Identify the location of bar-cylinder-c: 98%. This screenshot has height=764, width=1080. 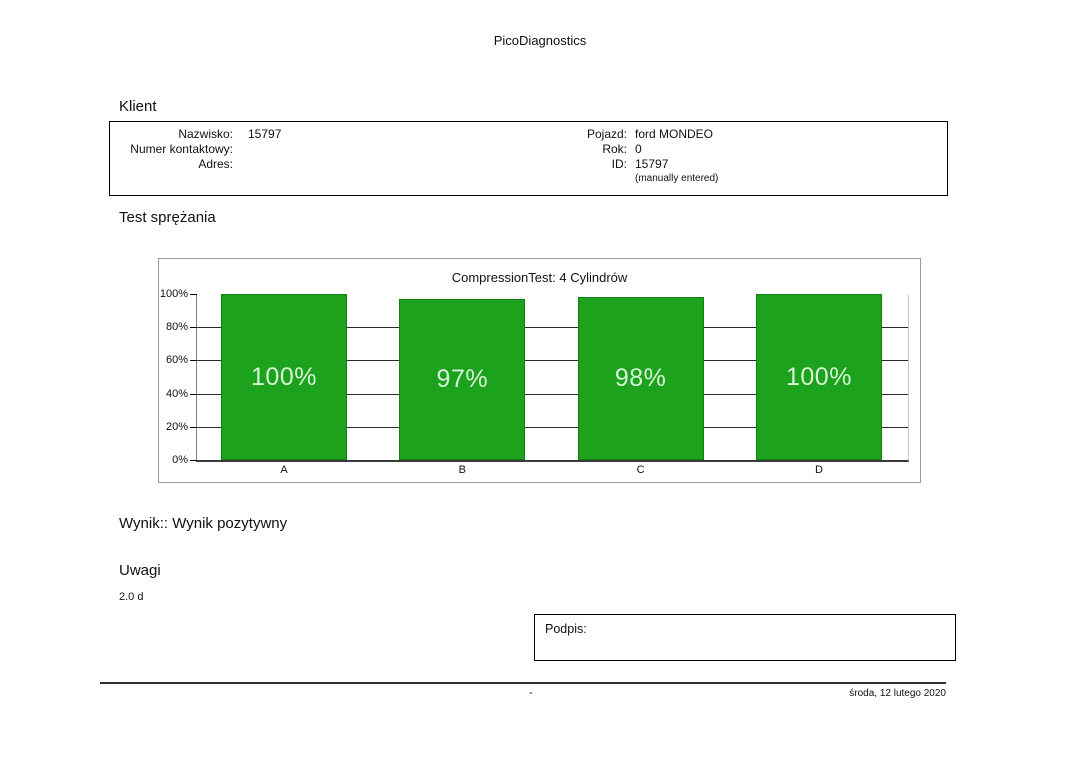
(640, 378).